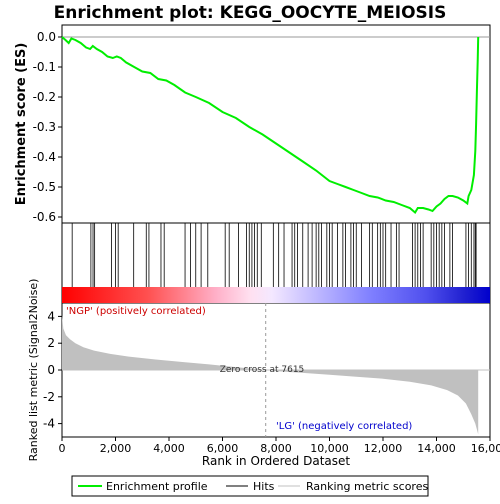 Image resolution: width=500 pixels, height=504 pixels. Describe the element at coordinates (116, 448) in the screenshot. I see `x-tick-label: 2,000` at that location.